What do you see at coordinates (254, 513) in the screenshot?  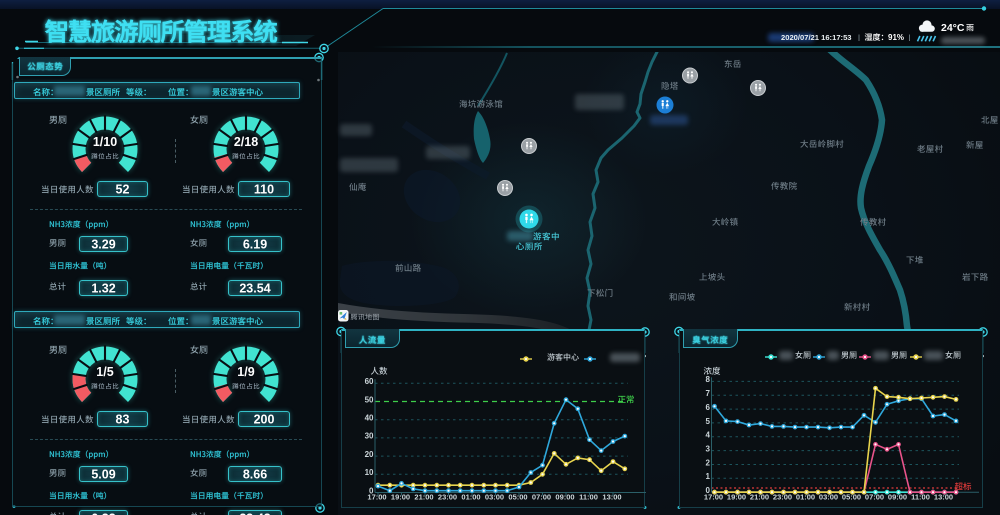 I see `svg-text: 23.43` at bounding box center [254, 513].